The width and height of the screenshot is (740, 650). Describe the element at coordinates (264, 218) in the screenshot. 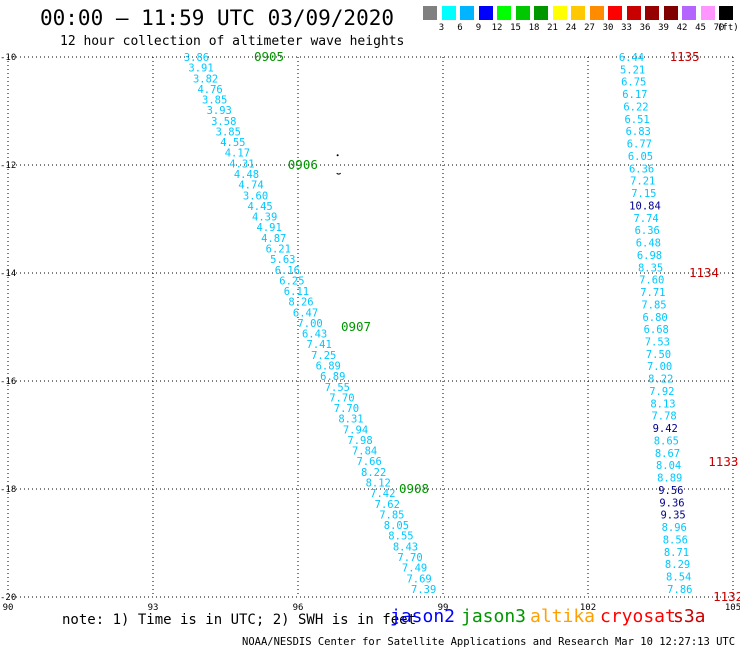

I see `swh-value-label: 4.39` at that location.